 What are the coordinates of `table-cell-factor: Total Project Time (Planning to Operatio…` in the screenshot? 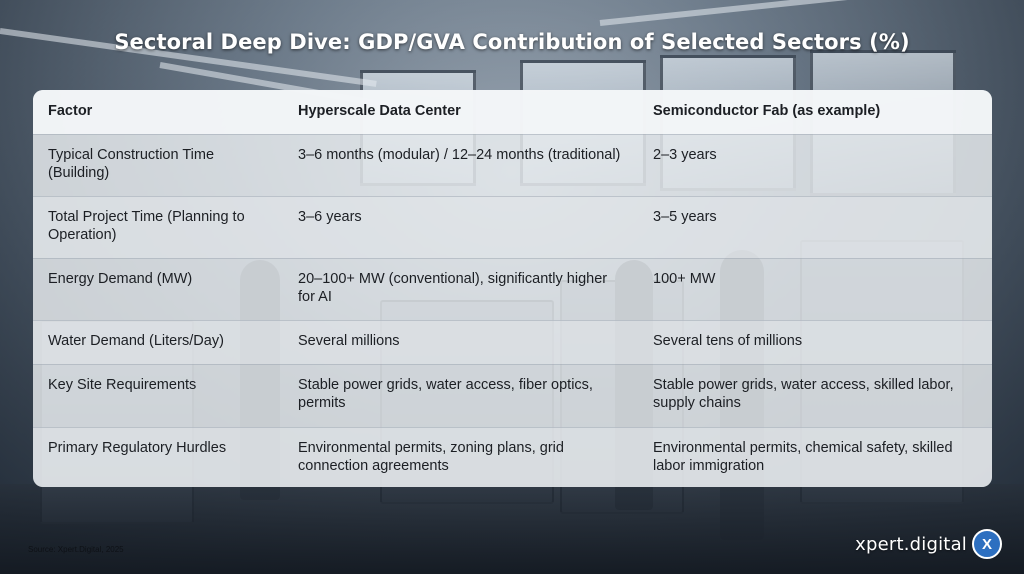 It's located at (146, 225).